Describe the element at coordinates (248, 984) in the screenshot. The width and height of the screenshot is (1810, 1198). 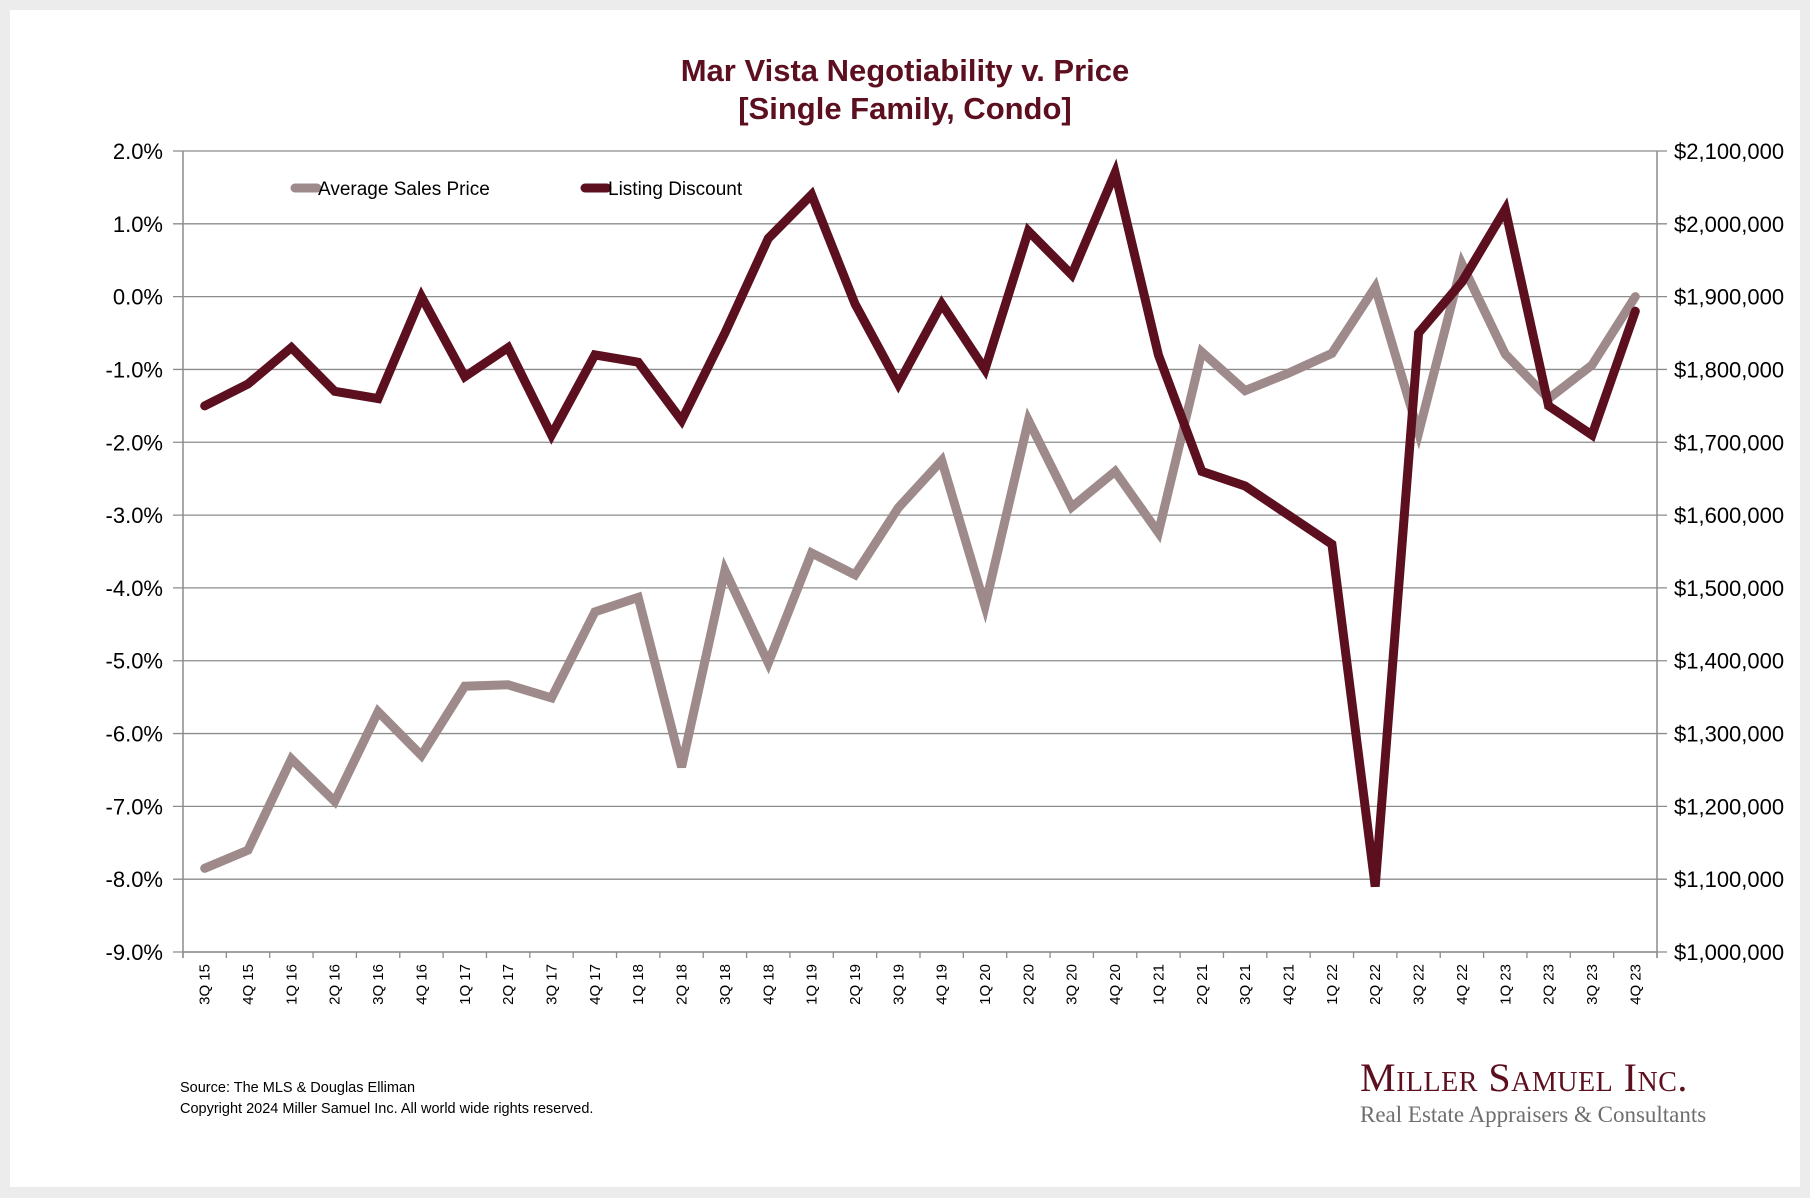
I see `x-category-label: 4Q 15` at that location.